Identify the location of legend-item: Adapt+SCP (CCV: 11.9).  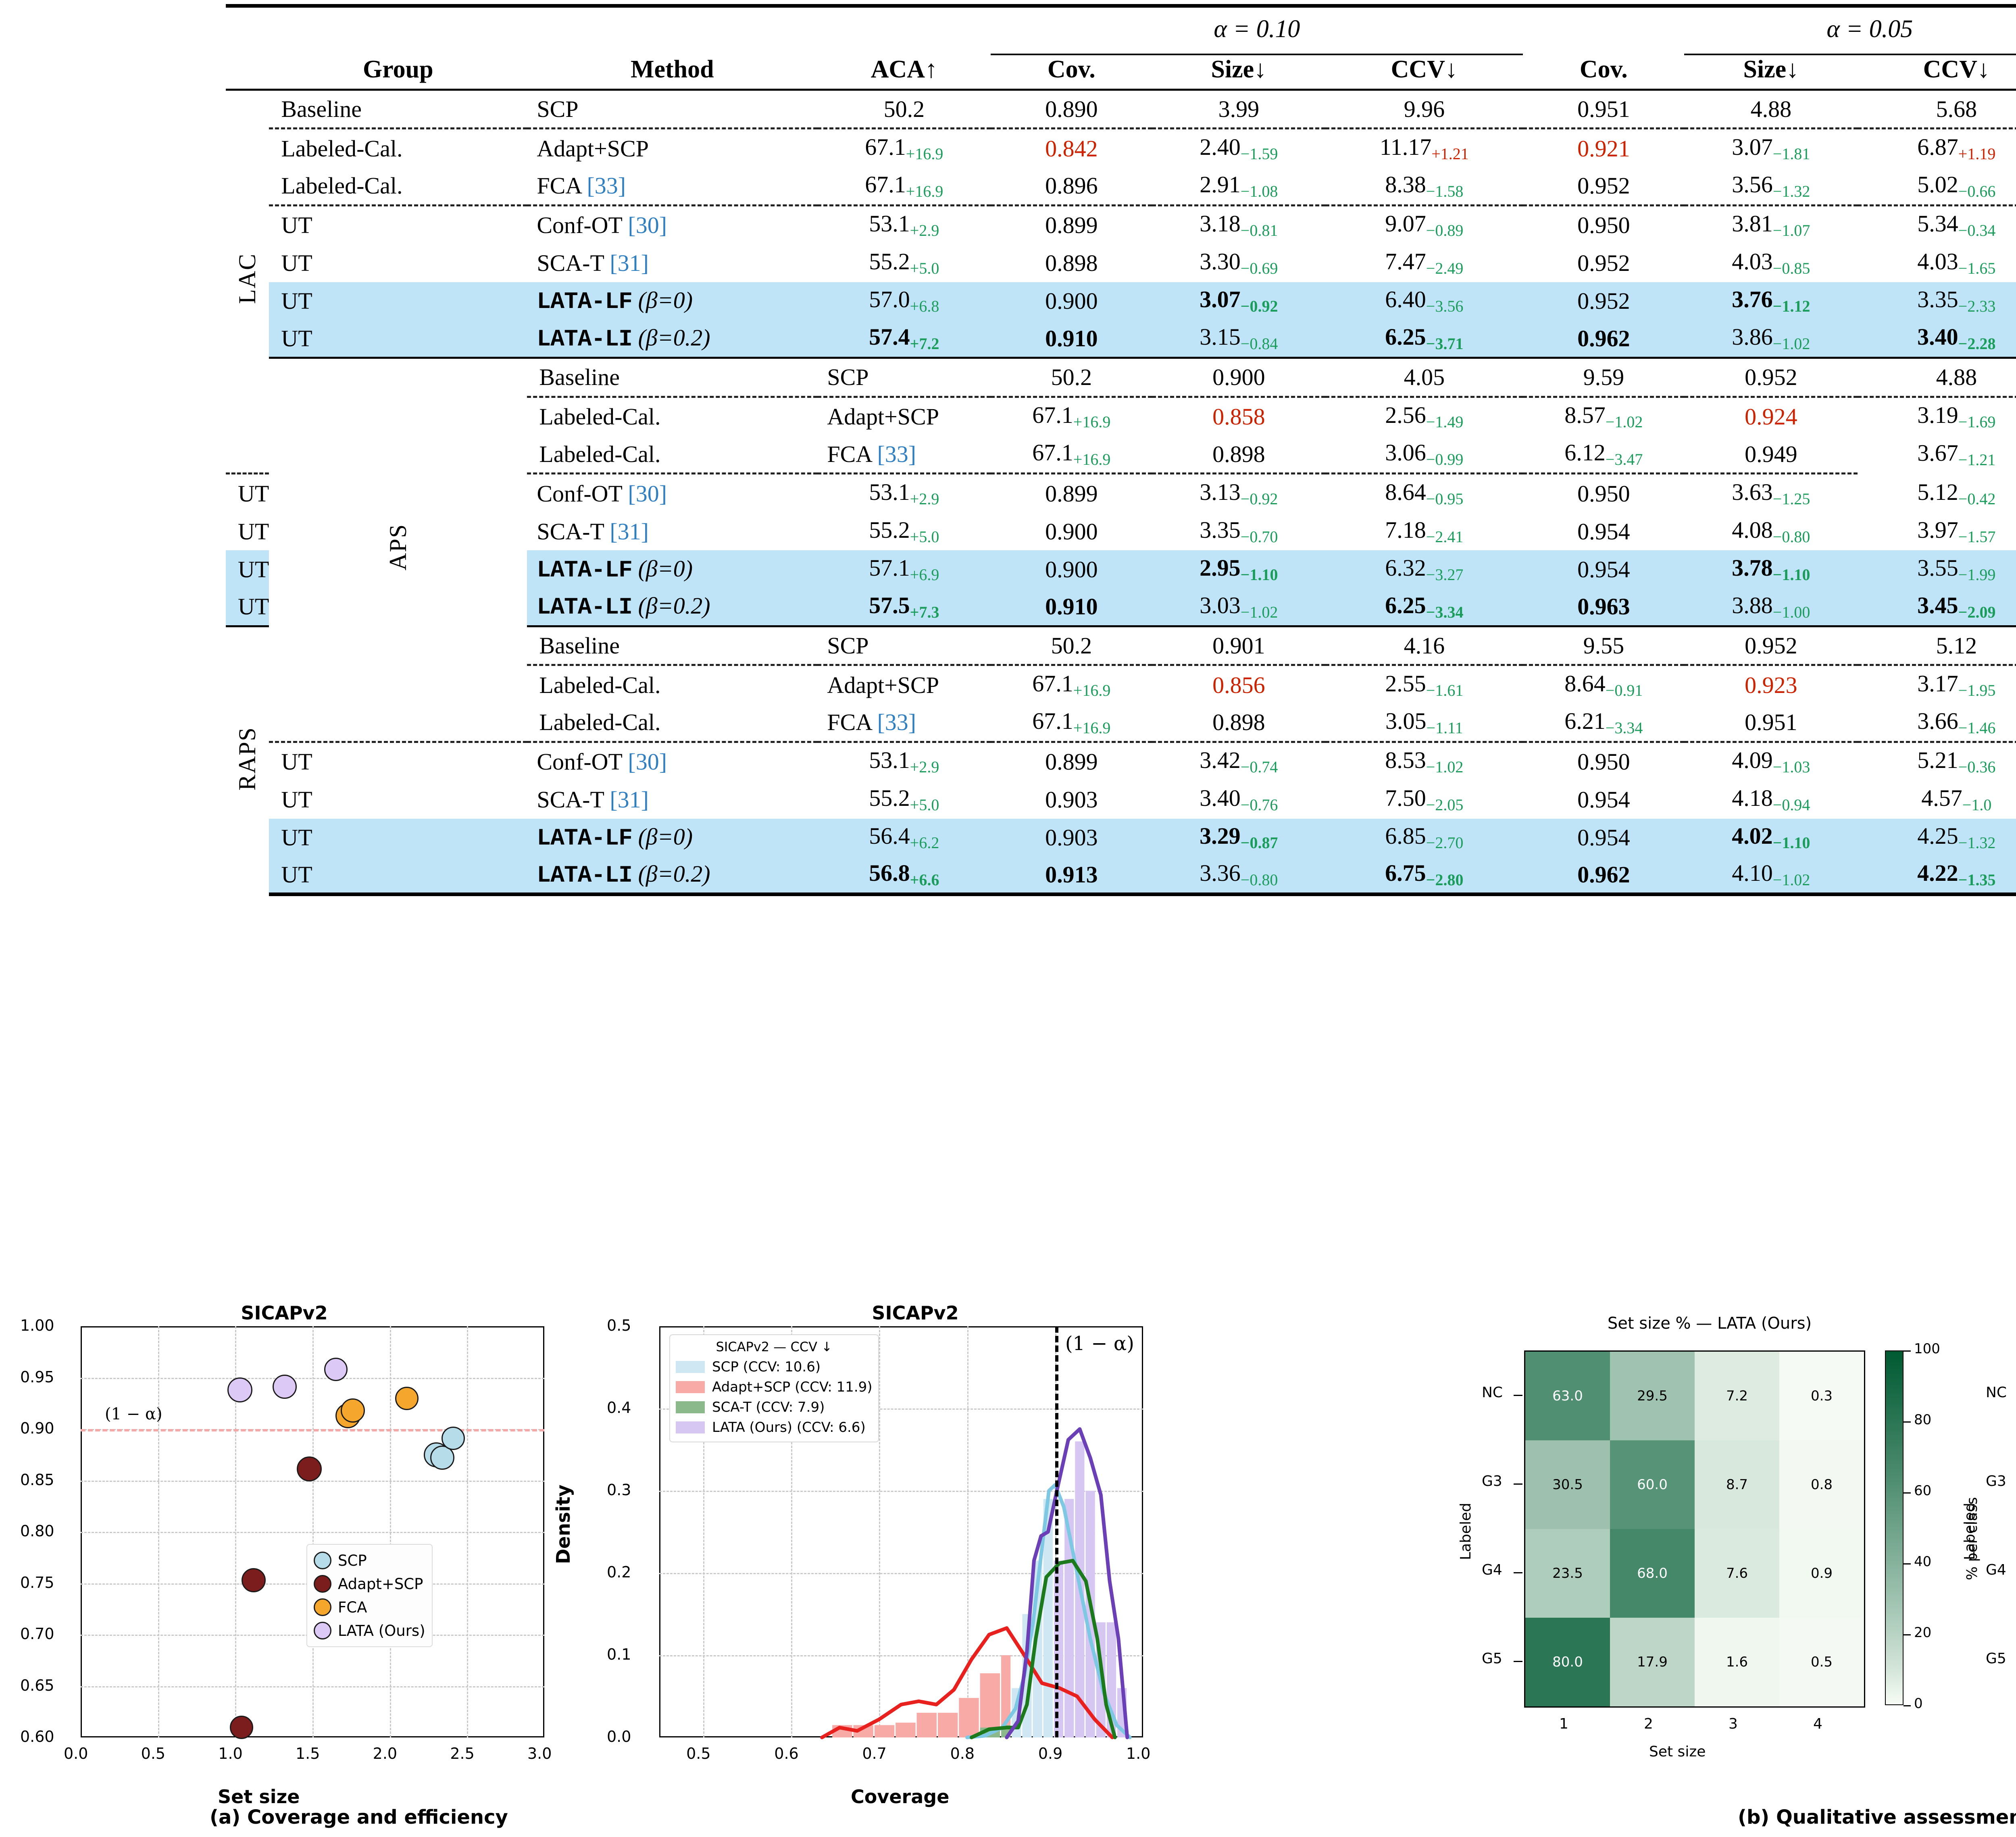
(774, 1387).